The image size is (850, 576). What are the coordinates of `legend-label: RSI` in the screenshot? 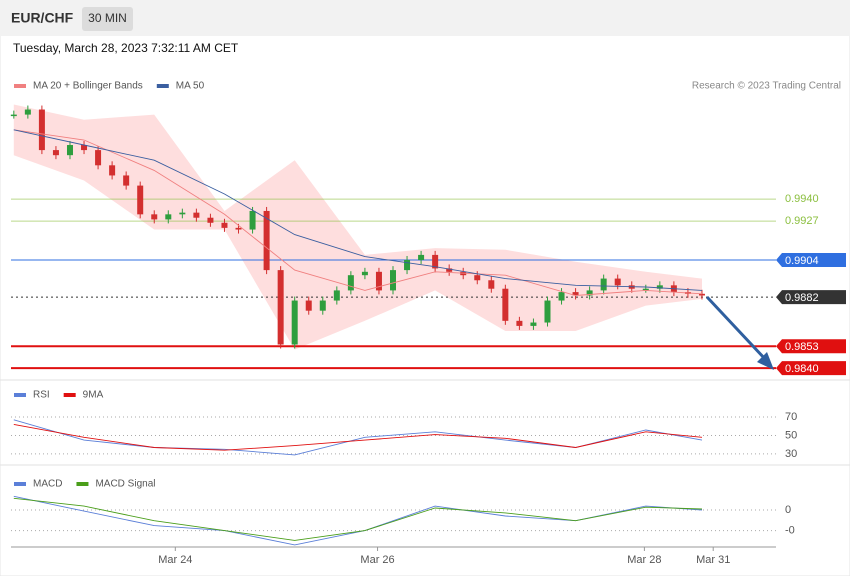 It's located at (41, 395).